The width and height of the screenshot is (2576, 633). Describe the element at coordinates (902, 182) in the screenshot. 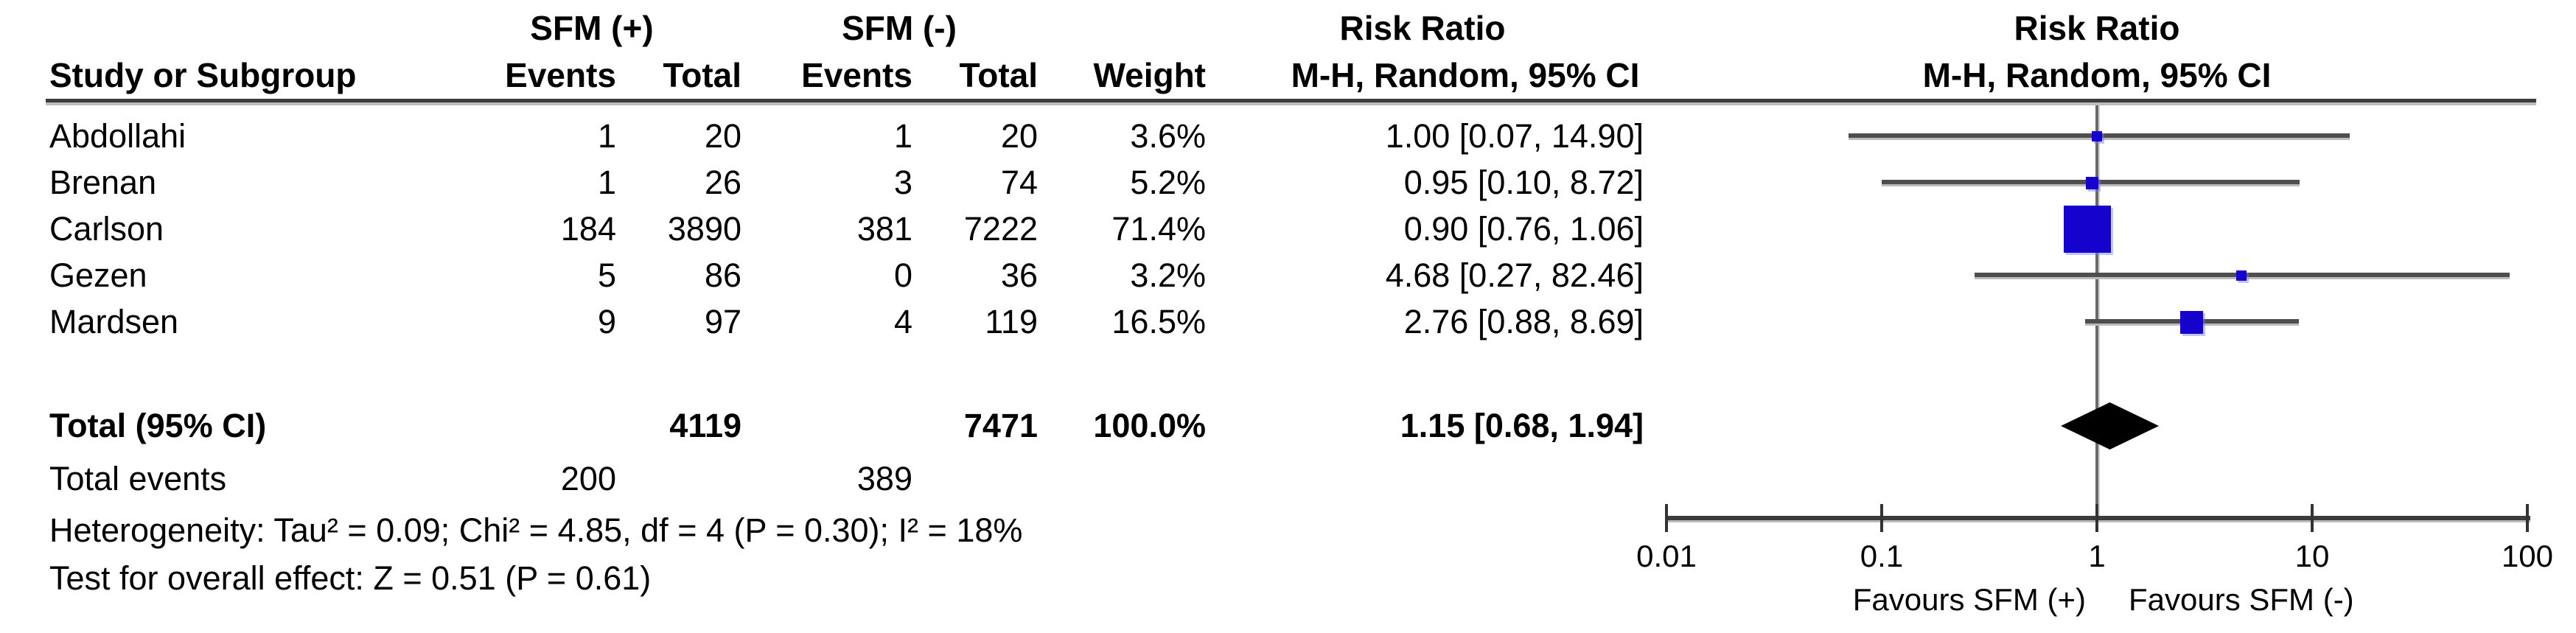

I see `events-group2-cell: 3` at that location.